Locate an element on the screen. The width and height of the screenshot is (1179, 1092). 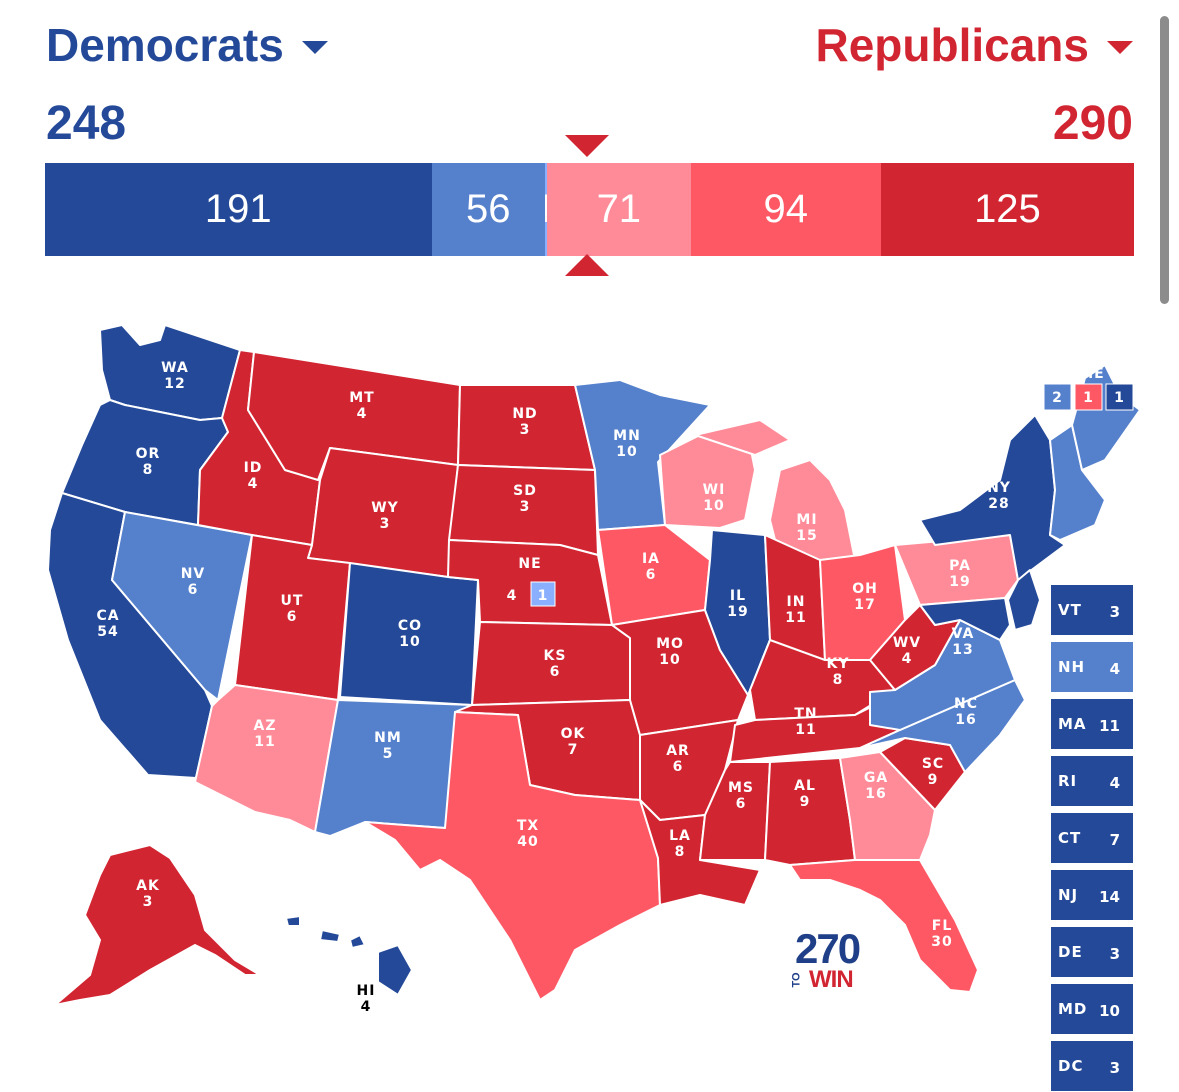
ne-district-ev: 1 is located at coordinates (543, 596).